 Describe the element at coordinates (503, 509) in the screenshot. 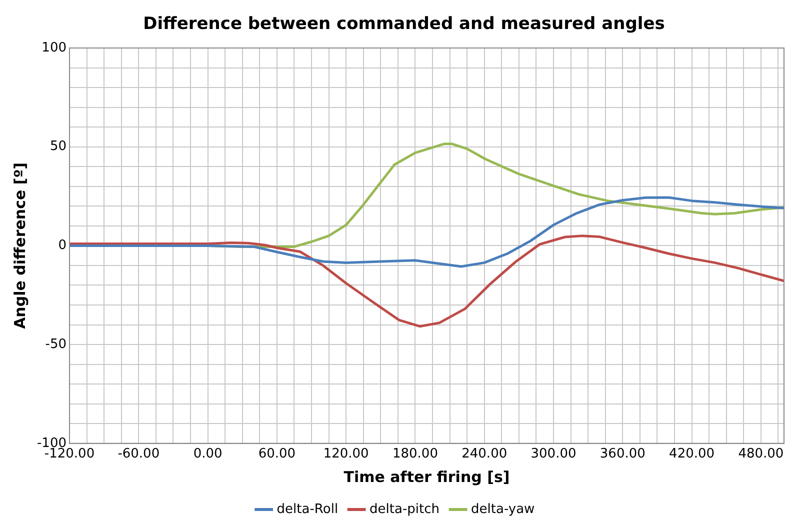

I see `legend-label: delta-yaw` at that location.